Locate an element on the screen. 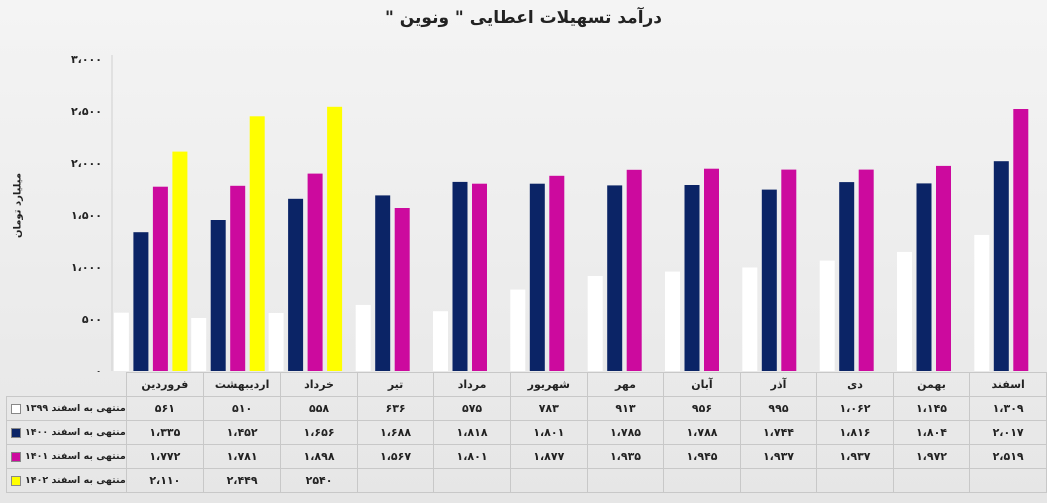 This screenshot has height=503, width=1047. data-label: ۵۷۵ is located at coordinates (472, 408).